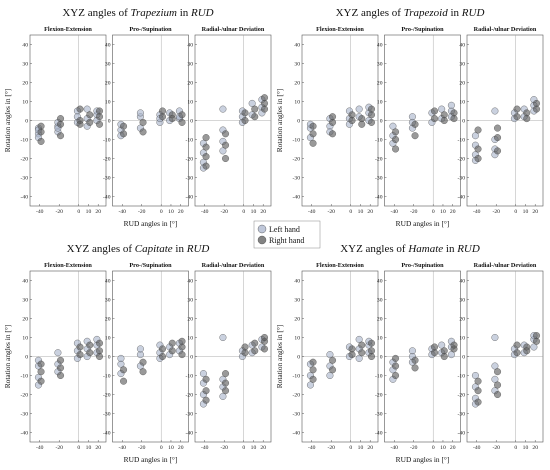 This screenshot has height=470, width=550. I want to click on title-bone: Trapezium, so click(153, 13).